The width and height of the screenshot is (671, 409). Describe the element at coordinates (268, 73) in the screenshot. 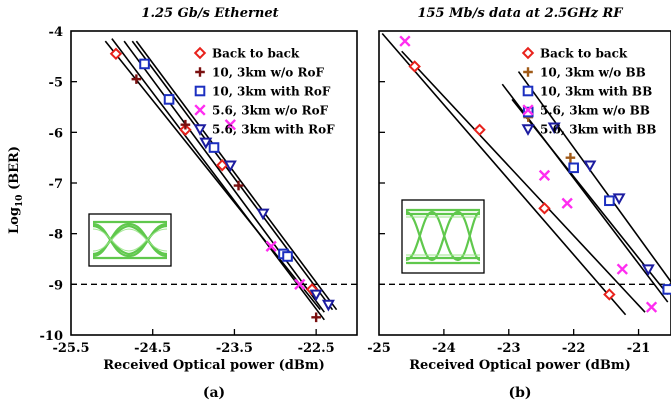

I see `legend-label-a-1: 10, 3km w/o RoF` at that location.